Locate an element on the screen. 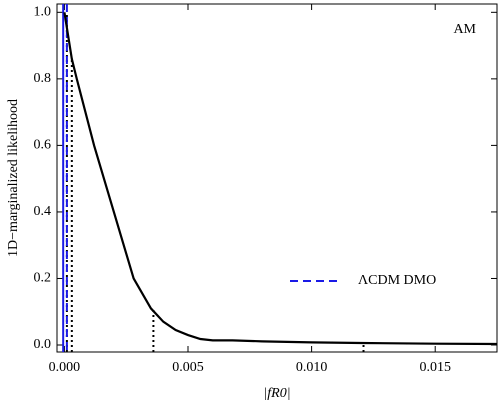 This screenshot has width=500, height=409. x-axis-label: |fR0| is located at coordinates (276, 393).